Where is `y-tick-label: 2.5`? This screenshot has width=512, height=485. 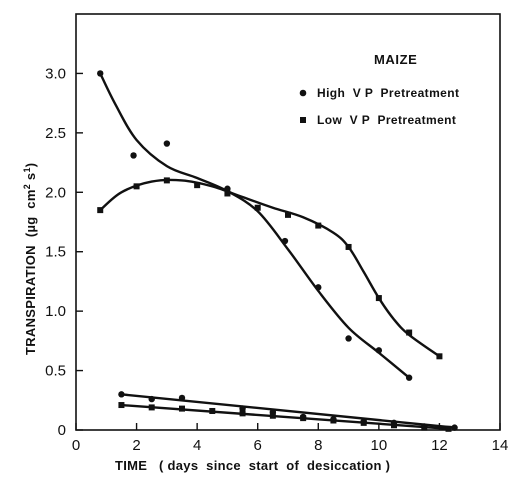
y-tick-label: 2.5 is located at coordinates (55, 133).